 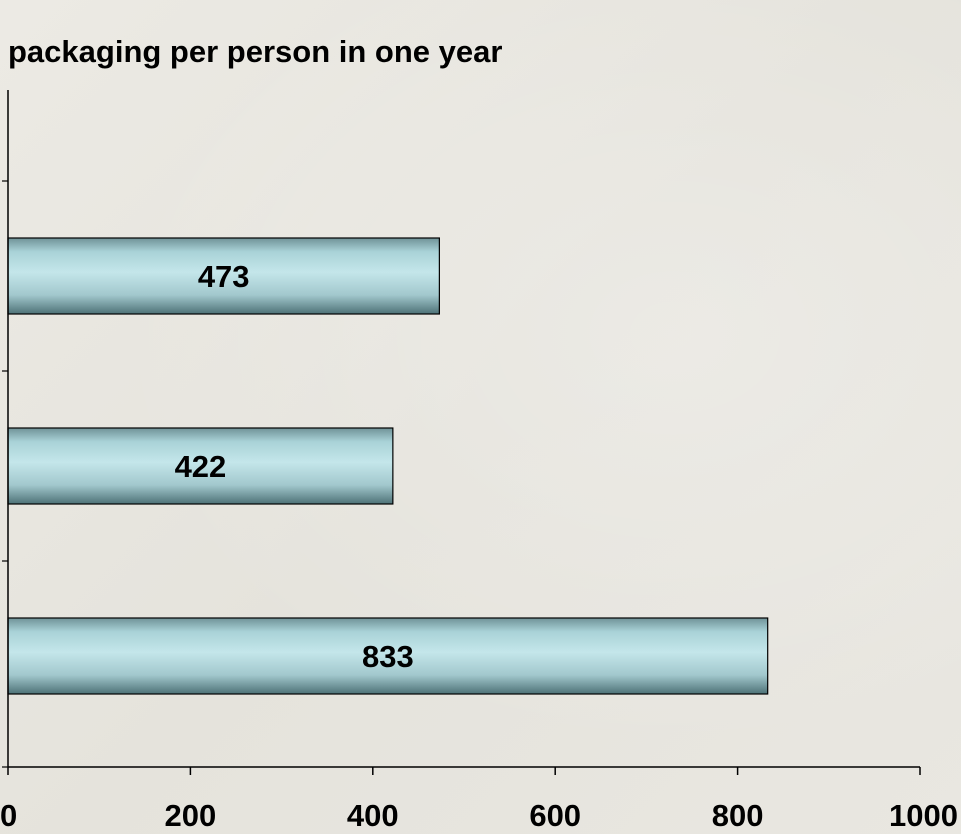 I want to click on tick-labels-group: 0 200 400 600 800 1000, so click(x=479, y=815).